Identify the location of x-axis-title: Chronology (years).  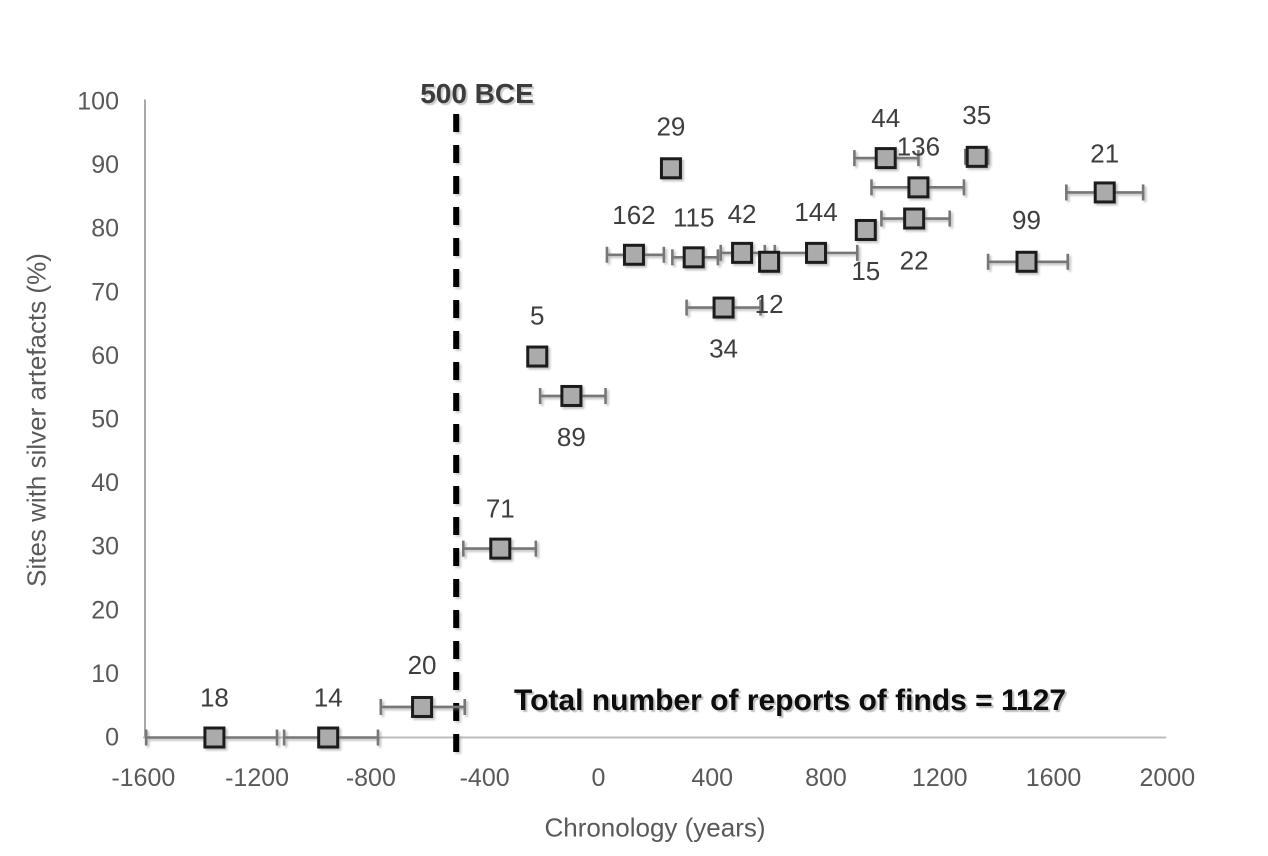
(655, 827).